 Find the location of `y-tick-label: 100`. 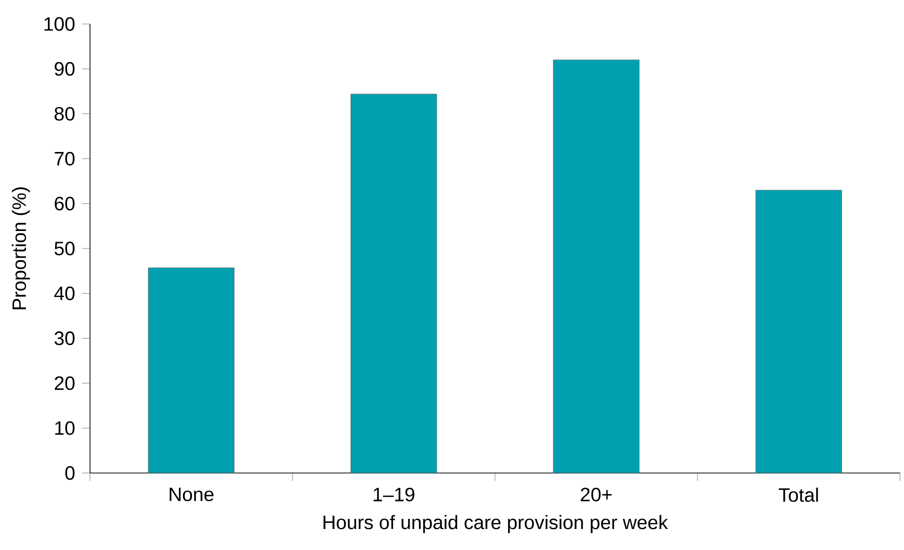

y-tick-label: 100 is located at coordinates (59, 24).